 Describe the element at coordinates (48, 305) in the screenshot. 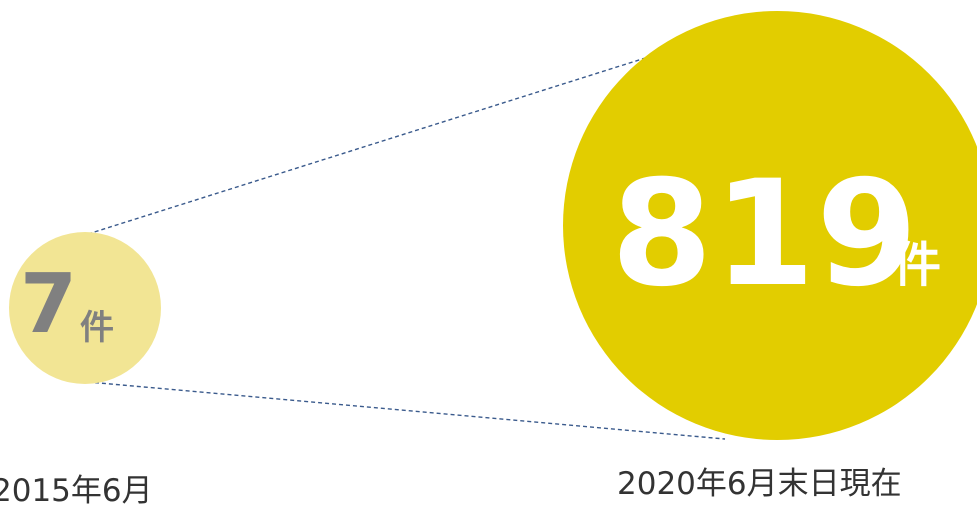

I see `count-2015-number: 7` at that location.